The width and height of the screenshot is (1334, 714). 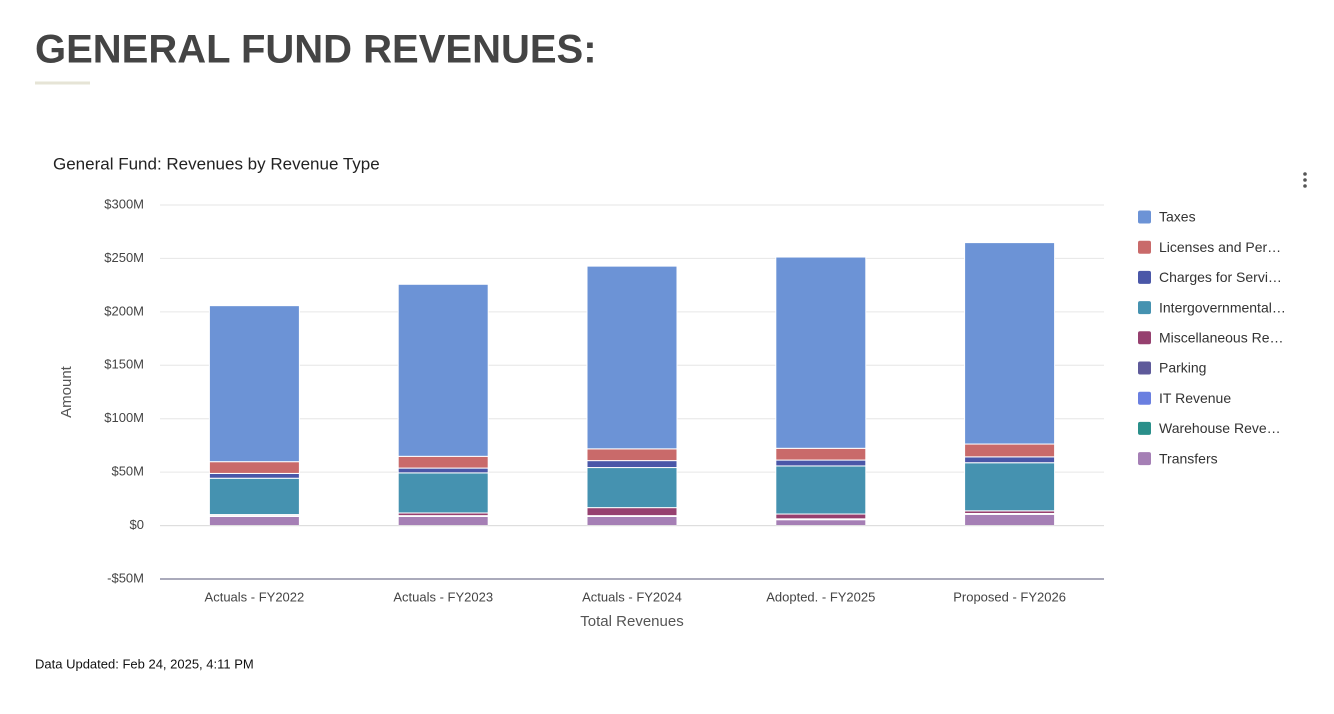 I want to click on chart-title: General Fund: Revenues by Revenue Type, so click(x=216, y=163).